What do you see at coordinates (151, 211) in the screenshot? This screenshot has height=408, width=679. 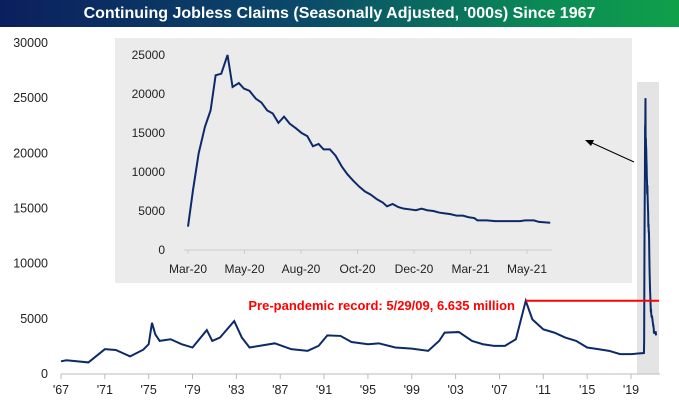 I see `inset-y-tick-label: 5000` at bounding box center [151, 211].